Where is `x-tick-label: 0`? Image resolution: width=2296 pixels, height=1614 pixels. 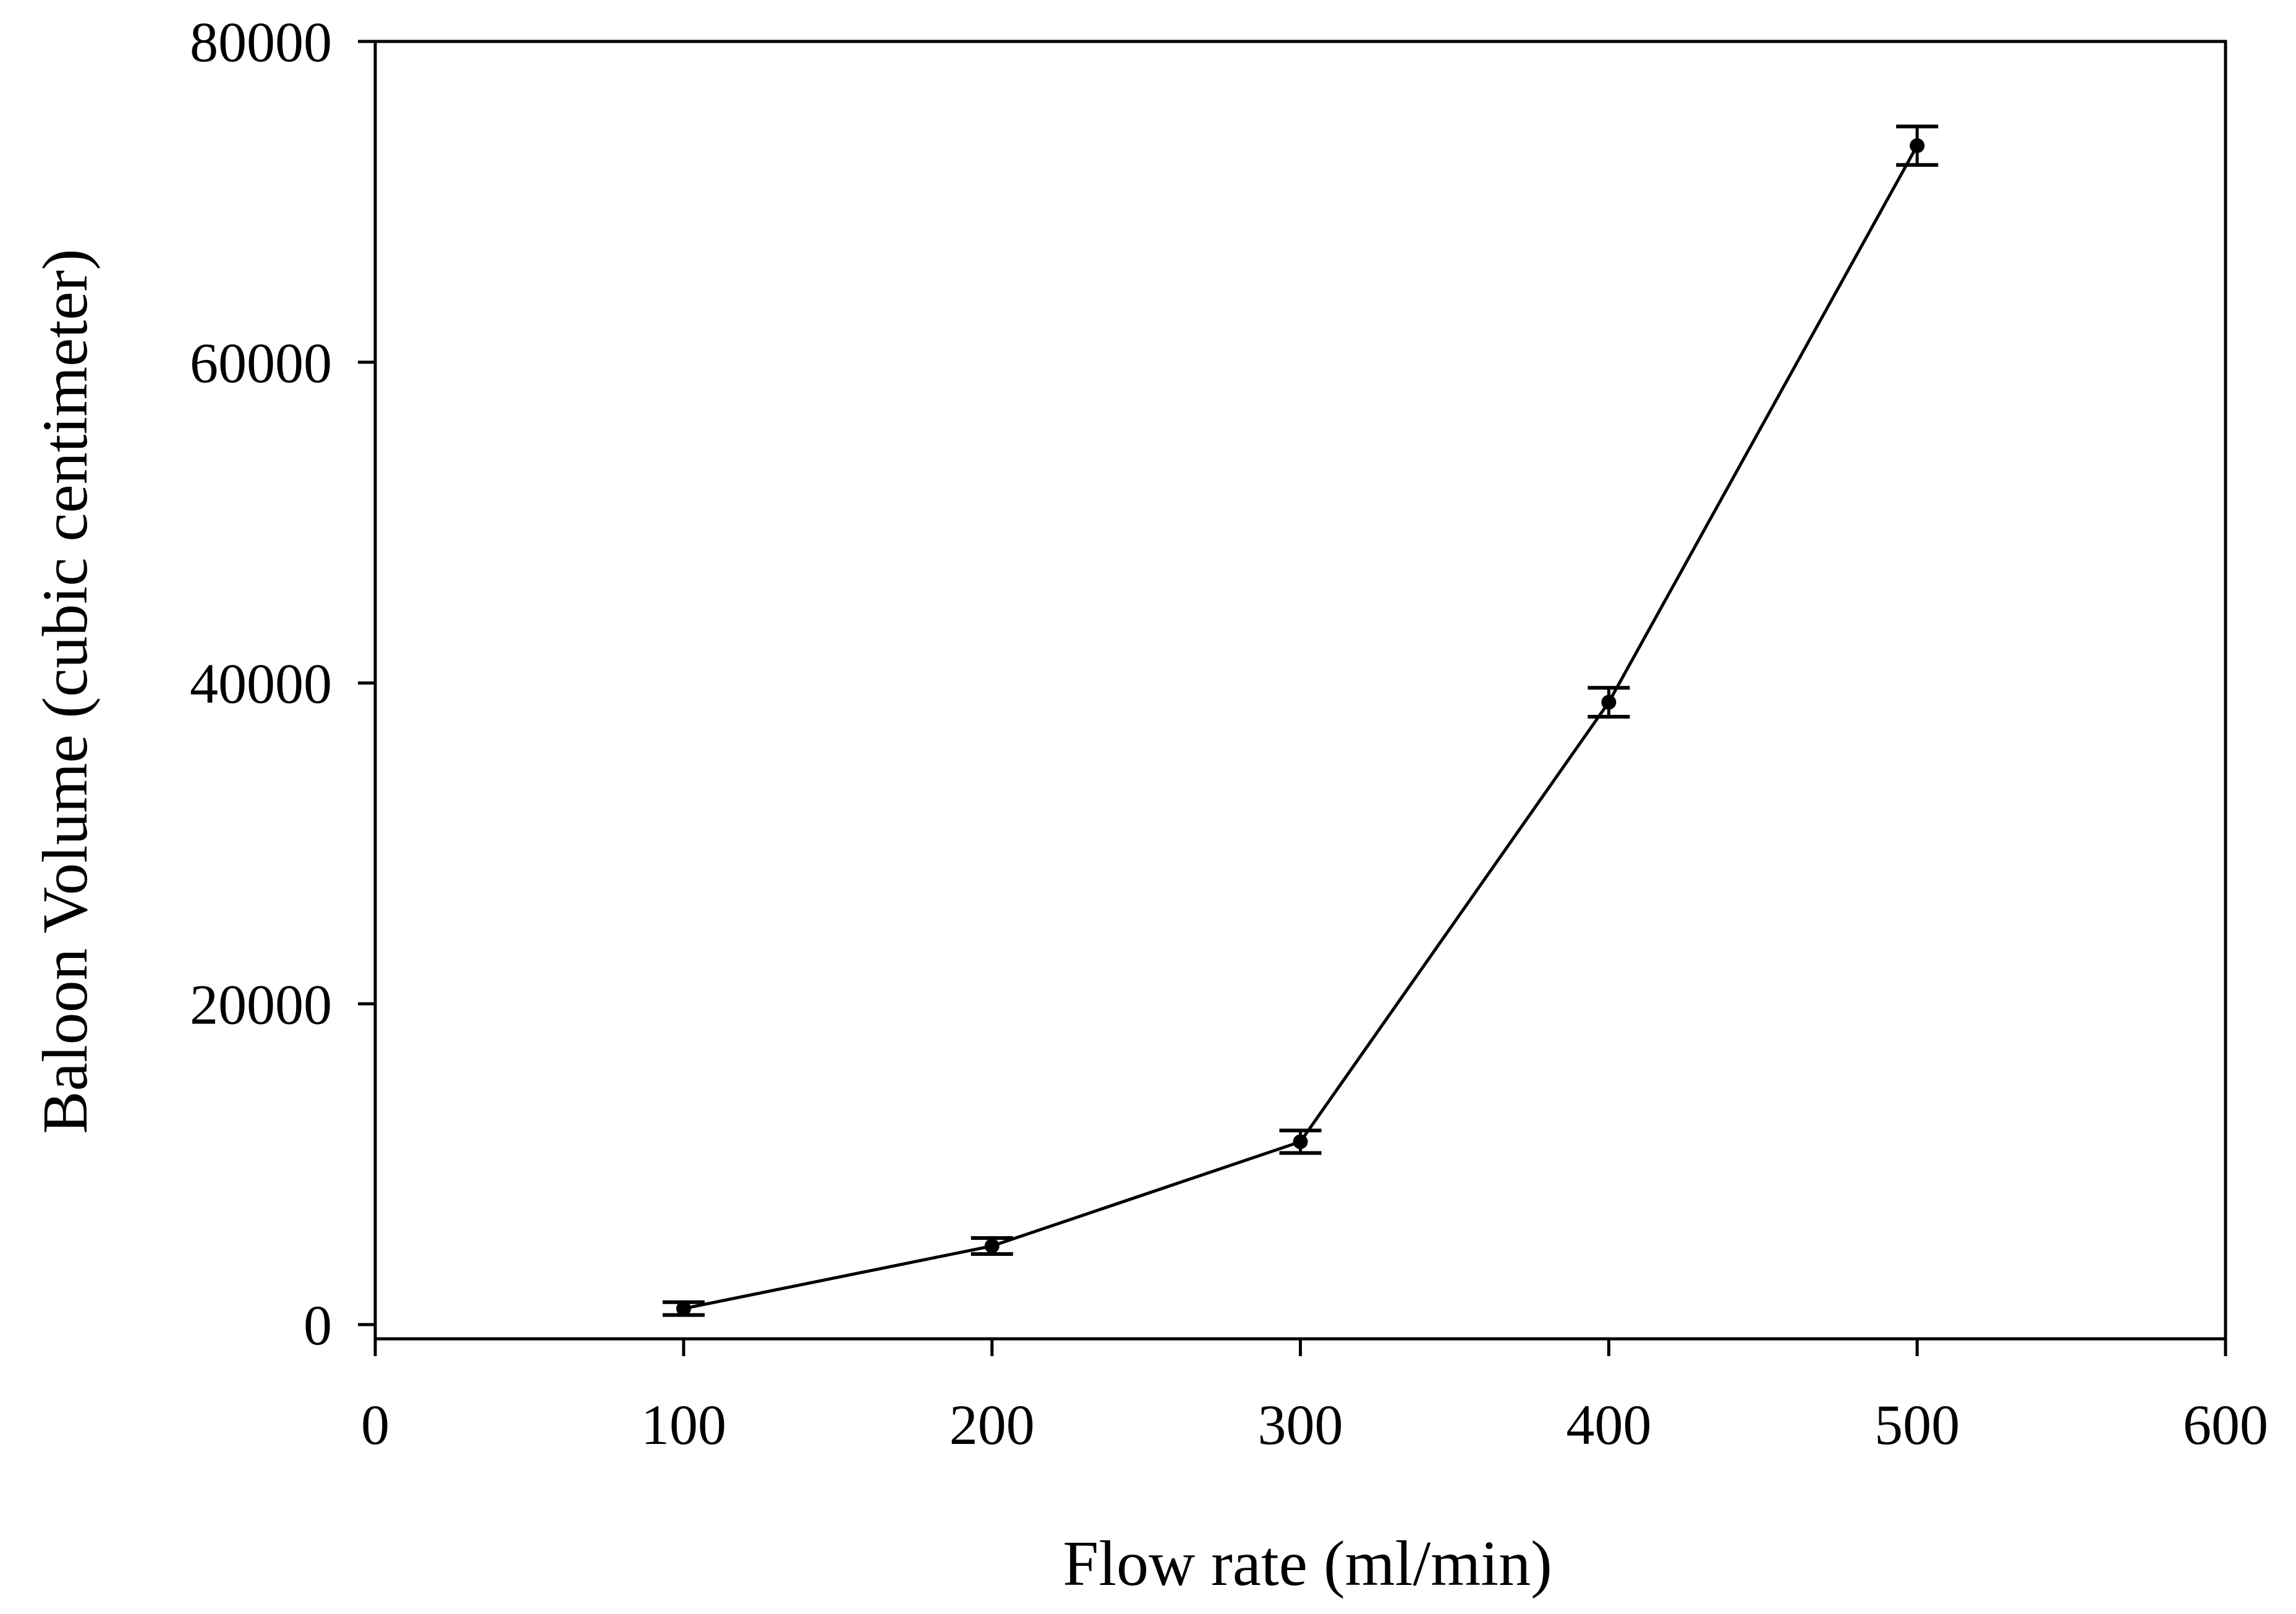
x-tick-label: 0 is located at coordinates (375, 1424).